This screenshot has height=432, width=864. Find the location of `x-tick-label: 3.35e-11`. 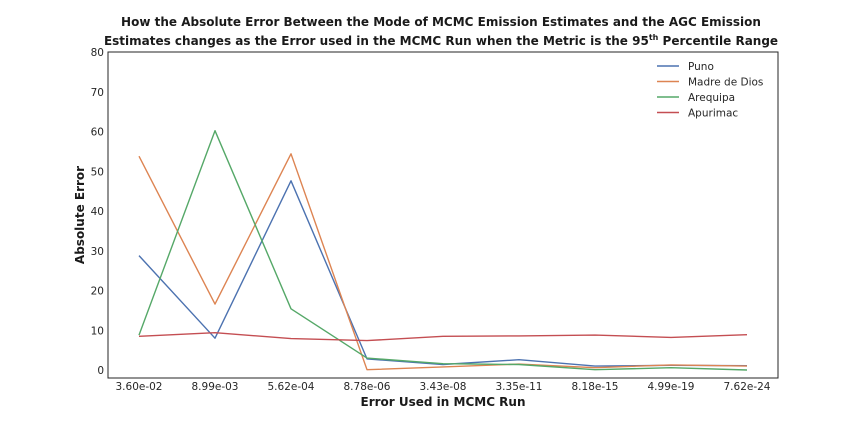

x-tick-label: 3.35e-11 is located at coordinates (519, 387).